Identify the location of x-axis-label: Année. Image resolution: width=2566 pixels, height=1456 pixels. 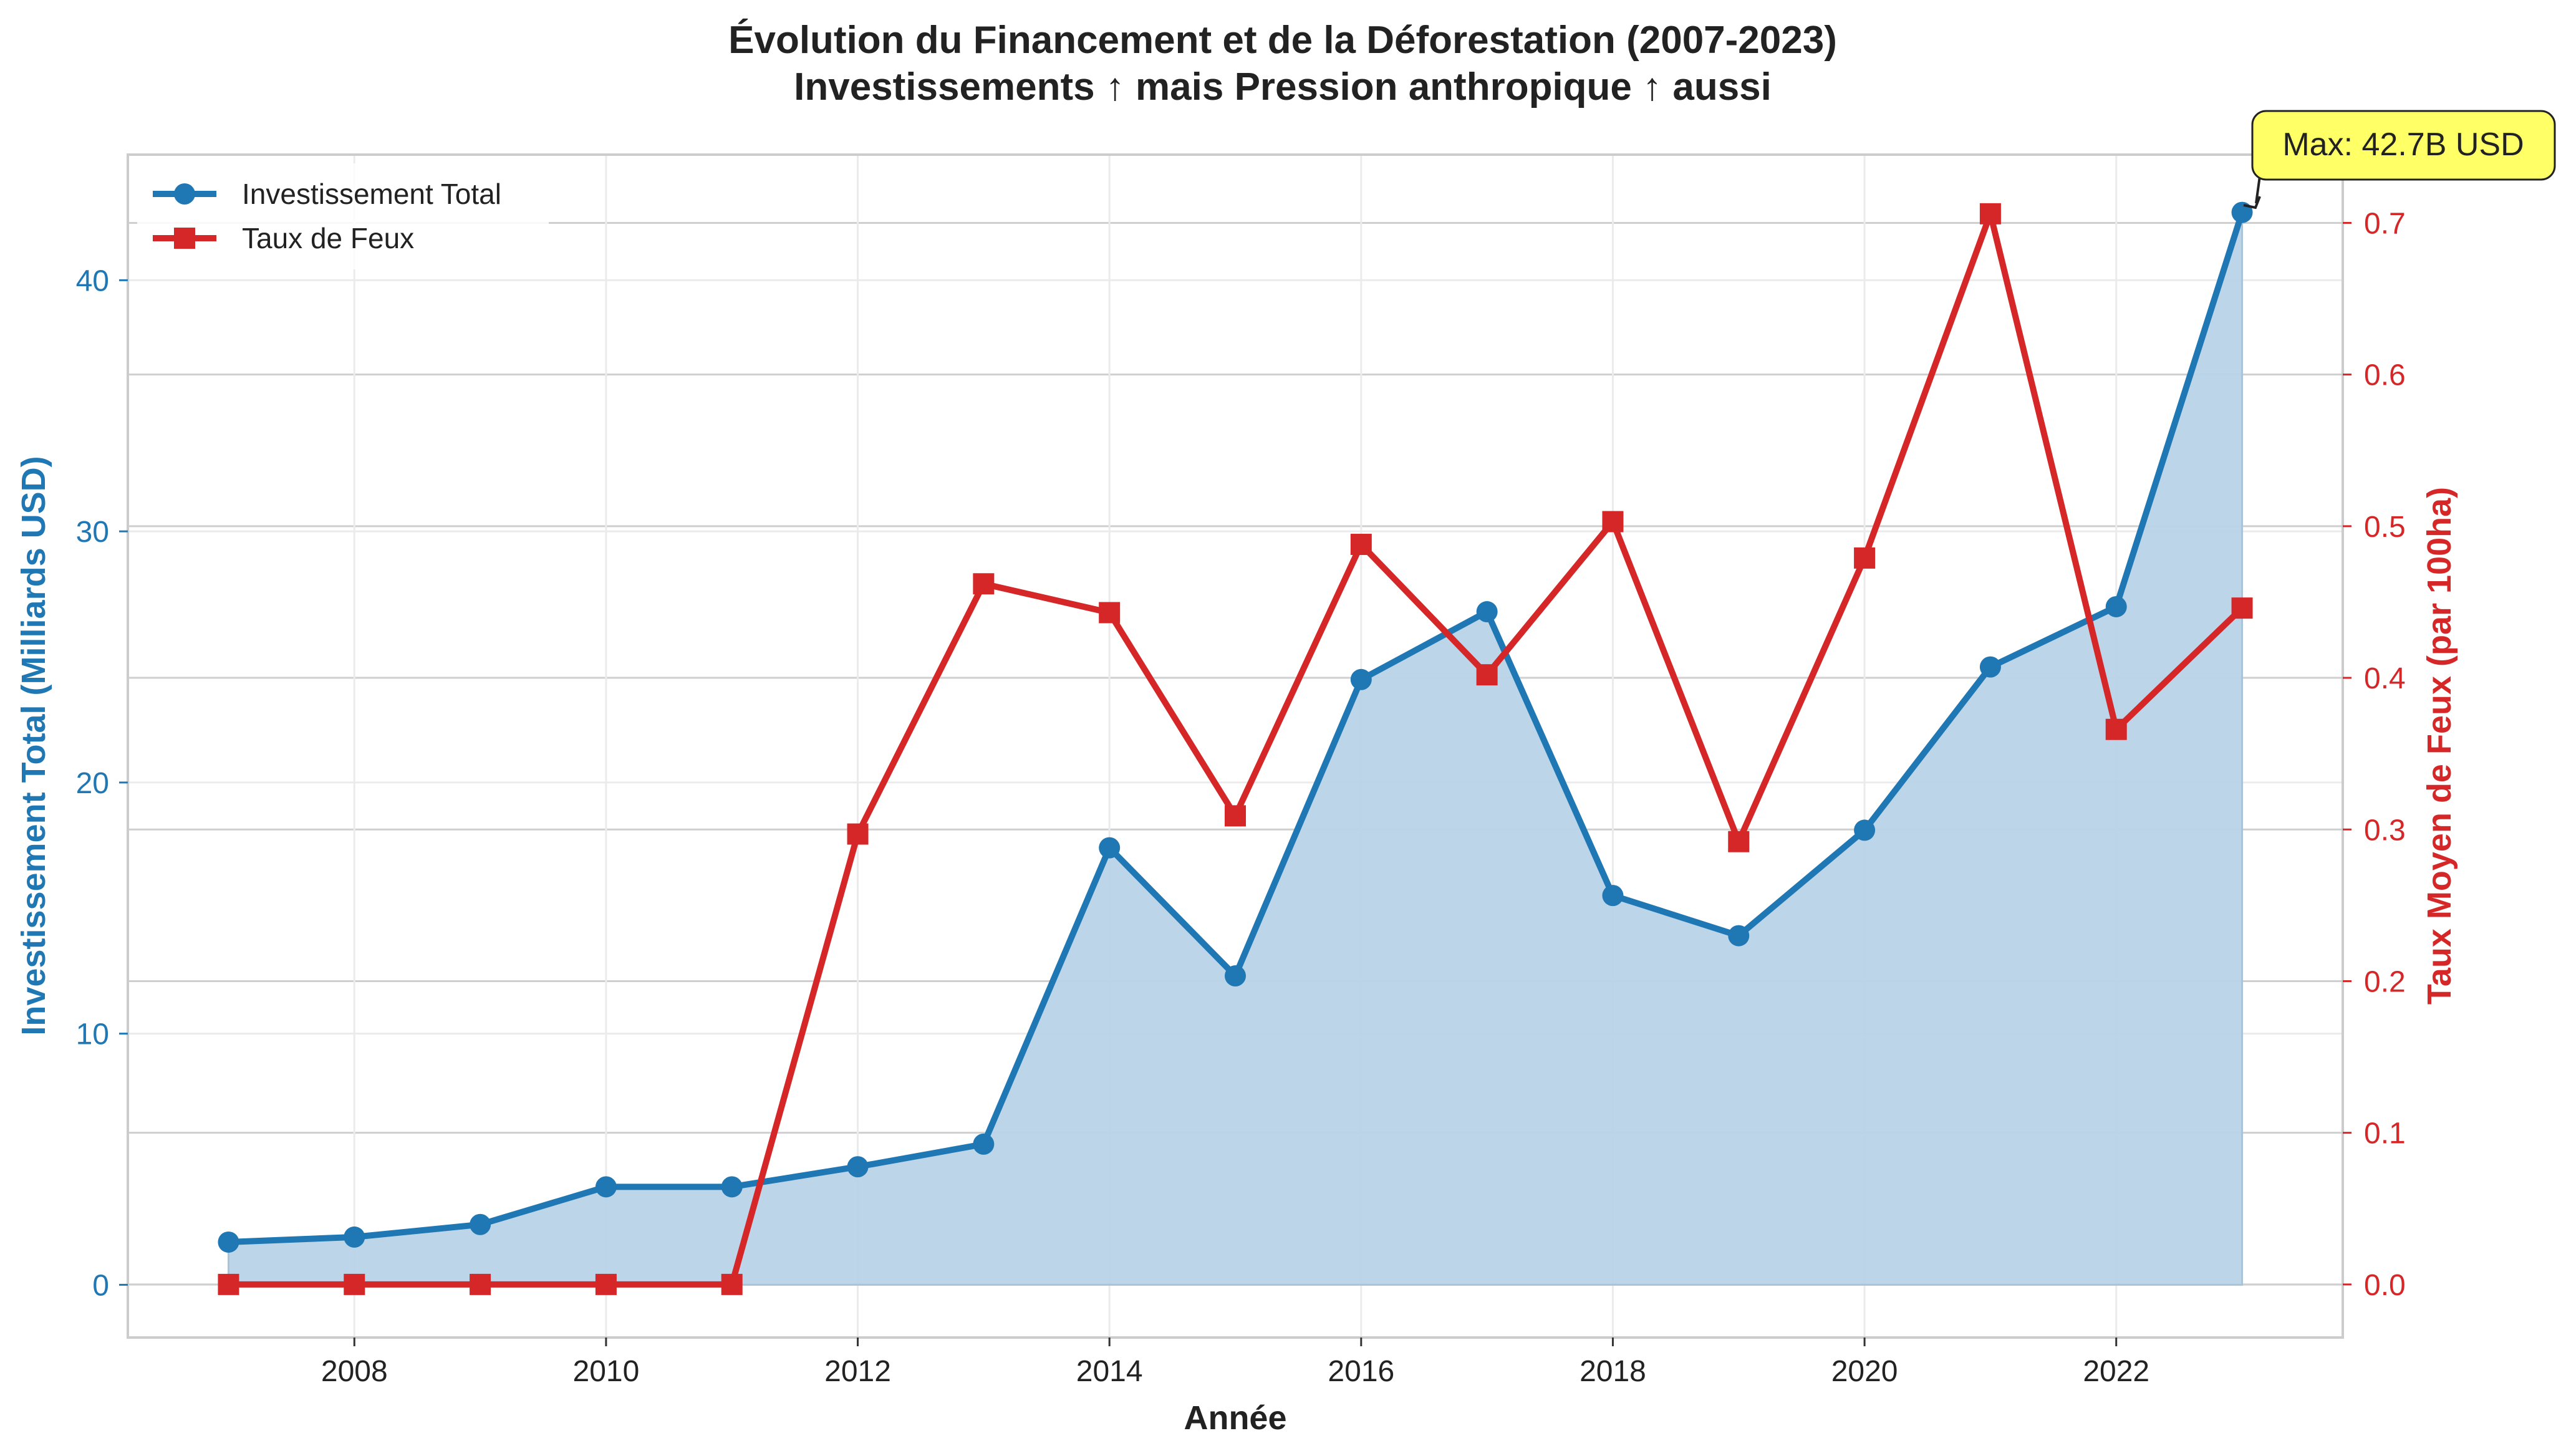
(1235, 1418).